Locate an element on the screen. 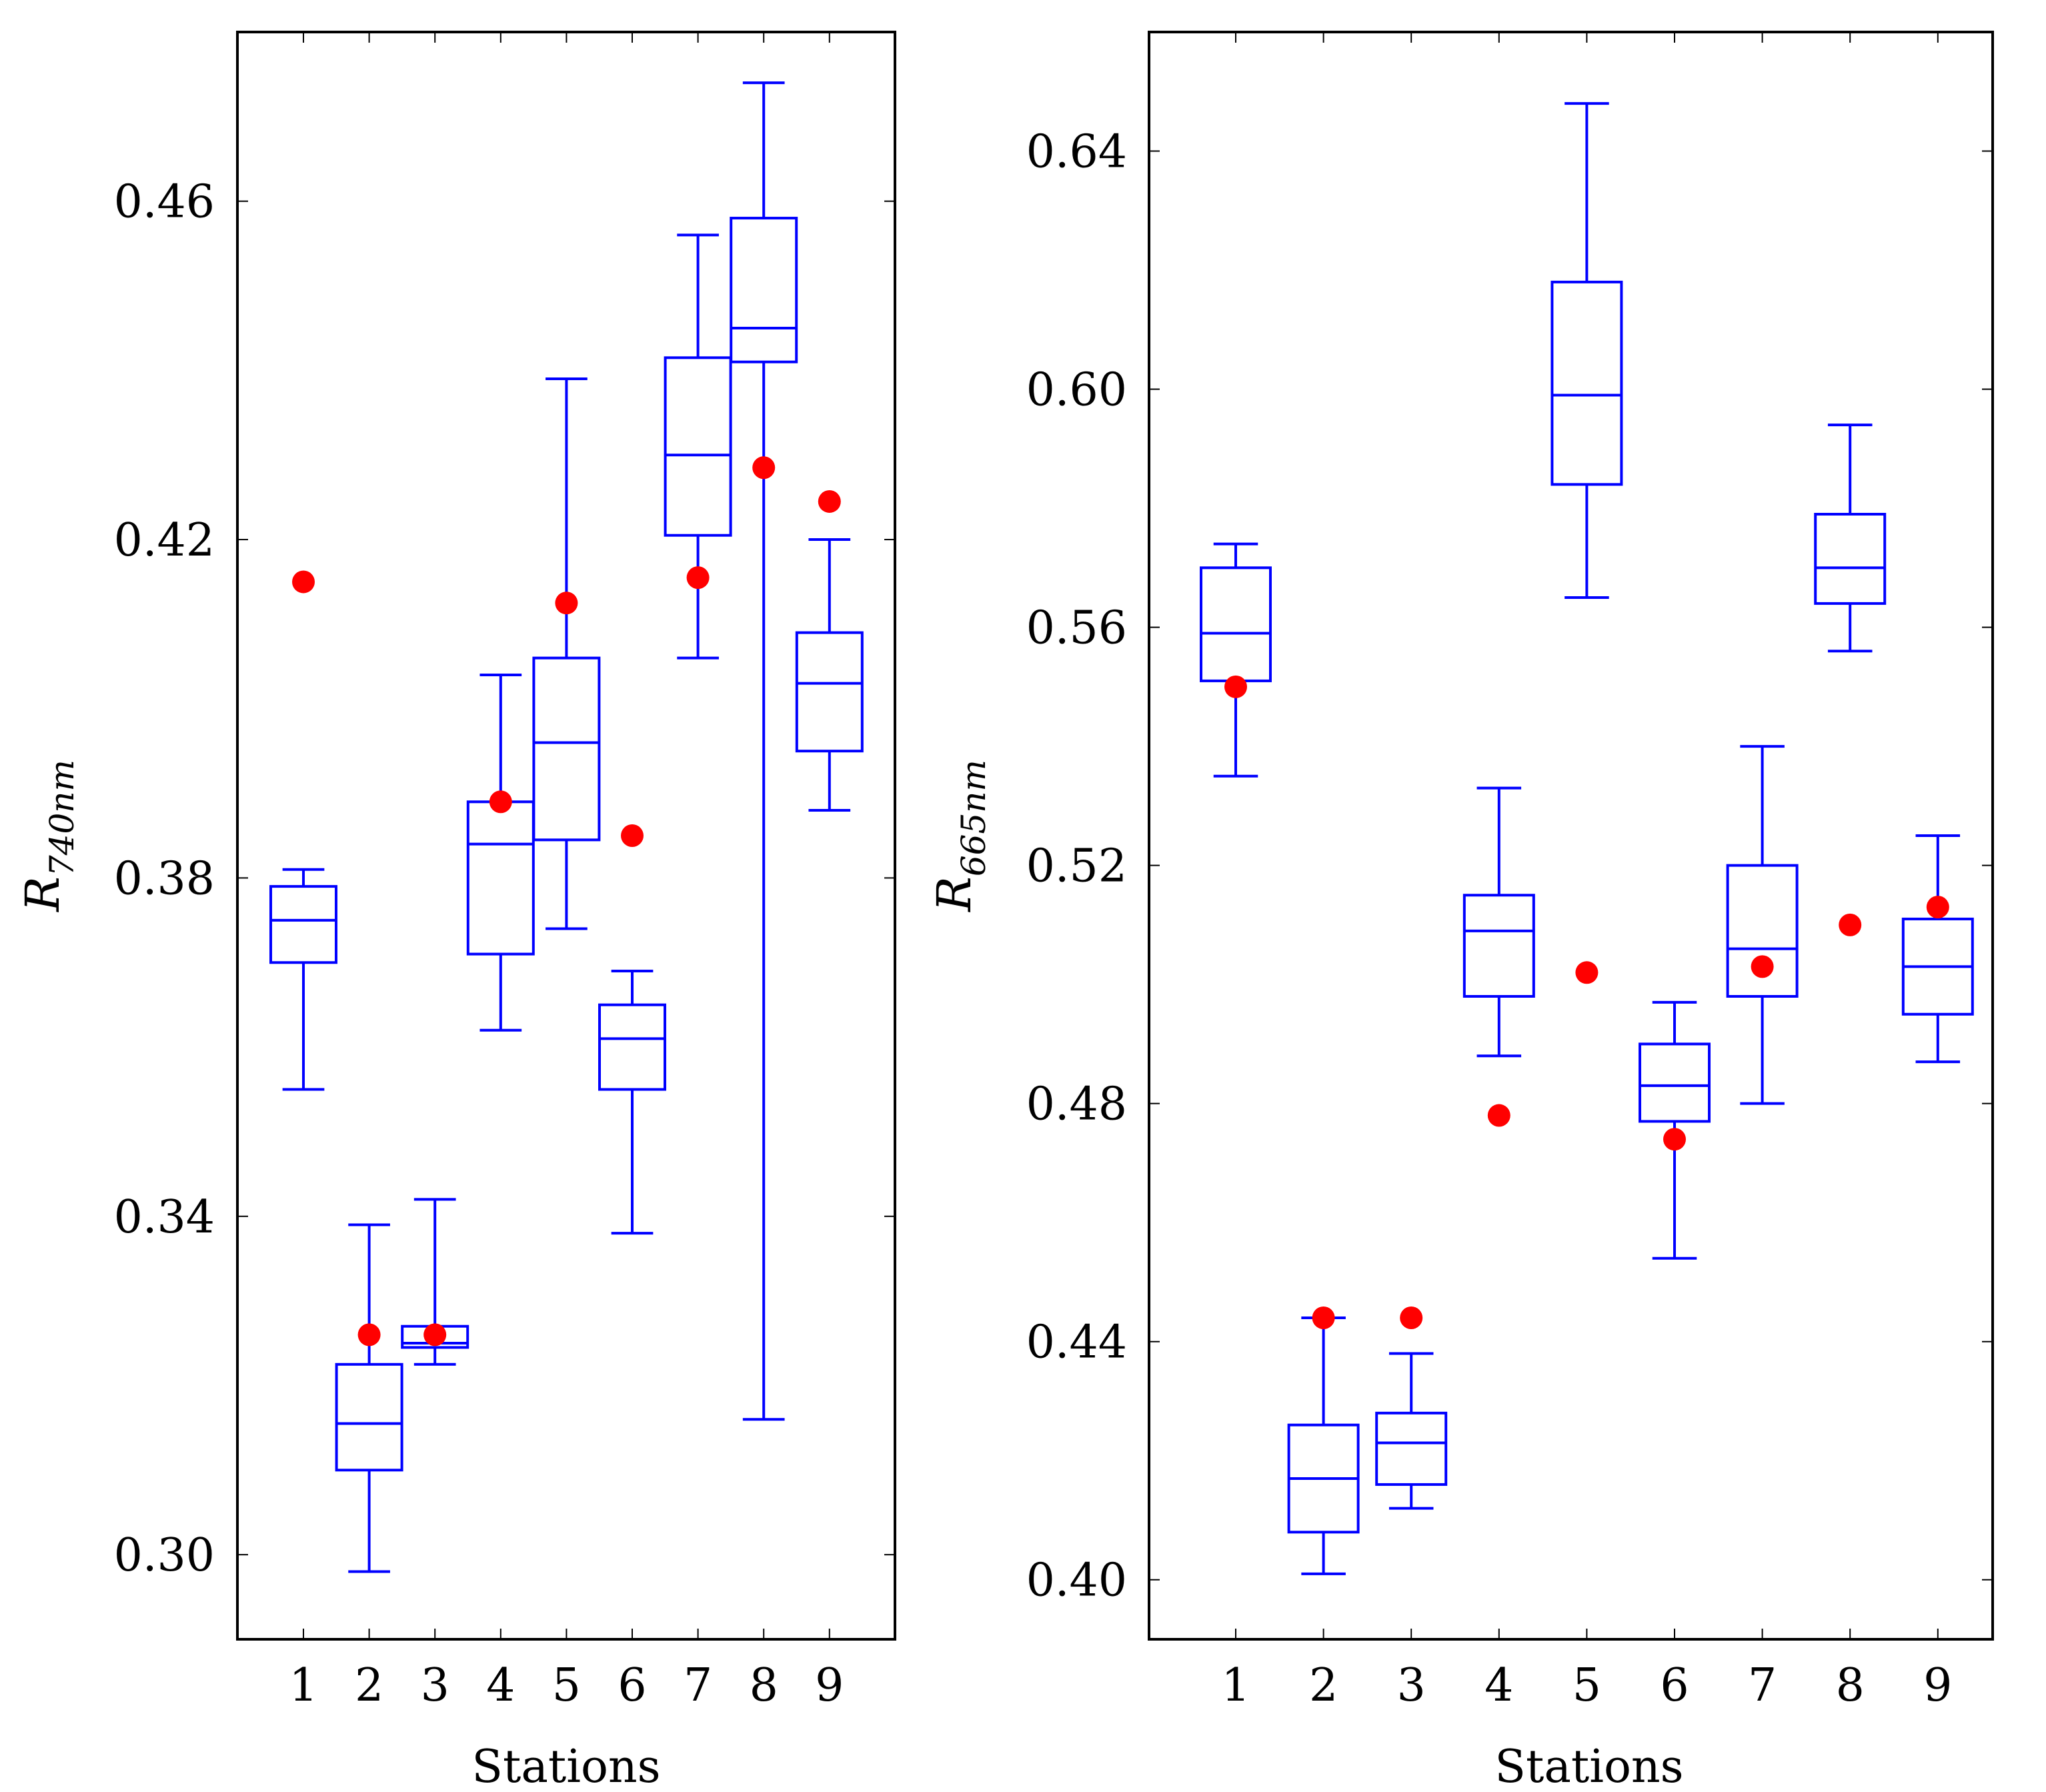 The height and width of the screenshot is (1792, 2046). left-x-tick-label: 1 is located at coordinates (303, 1685).